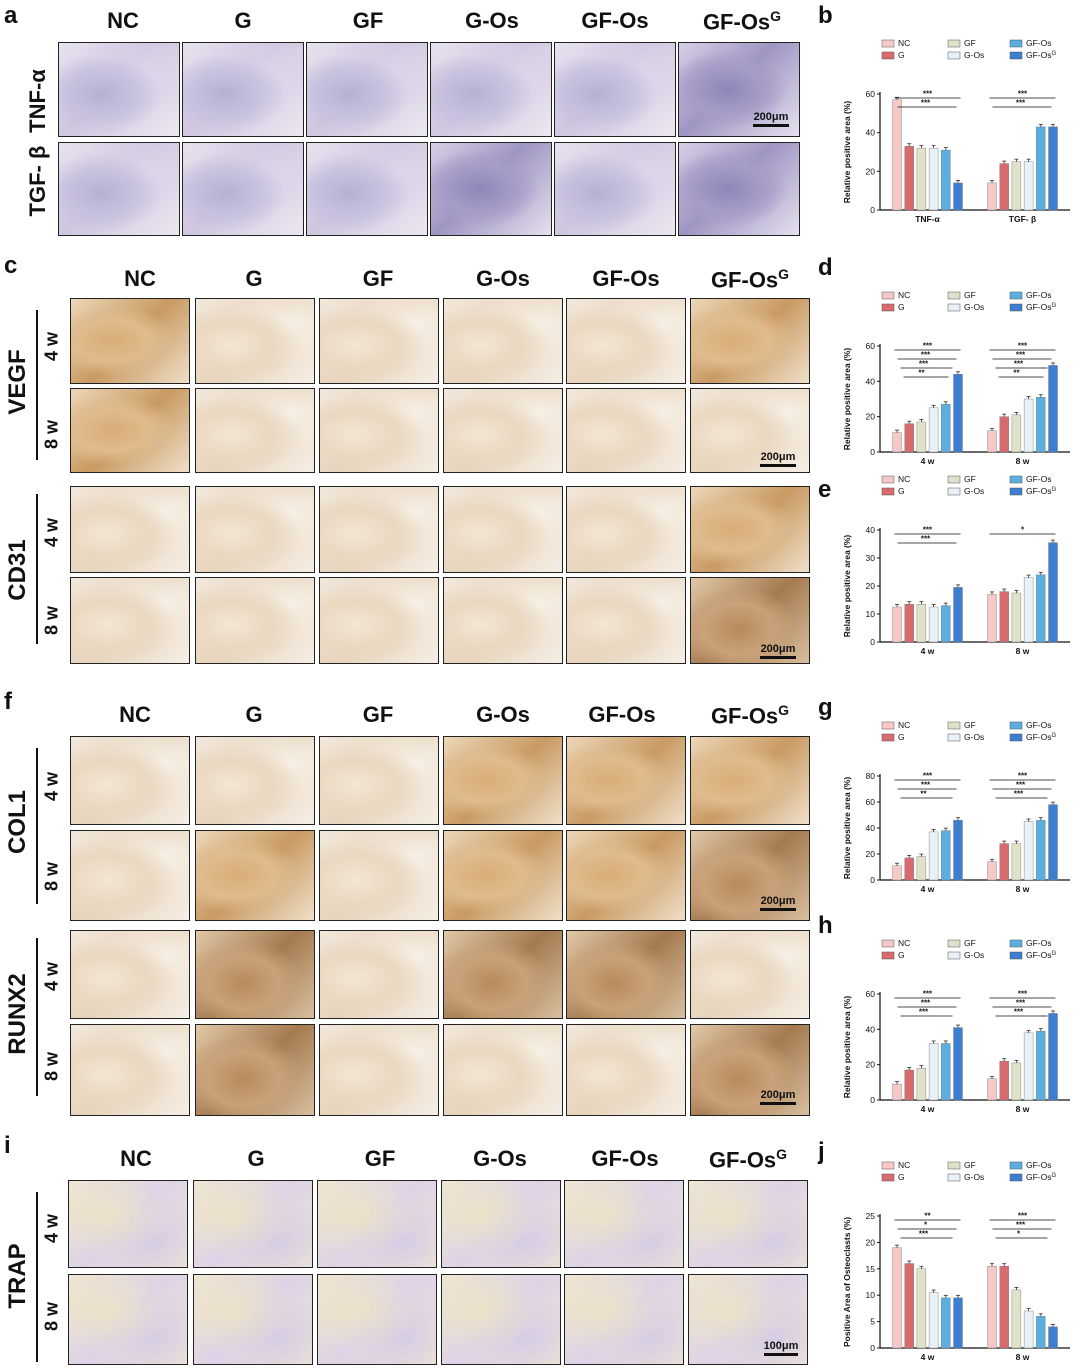 Image resolution: width=1080 pixels, height=1369 pixels. What do you see at coordinates (847, 828) in the screenshot?
I see `y-axis-label: Relative positive area (%)` at bounding box center [847, 828].